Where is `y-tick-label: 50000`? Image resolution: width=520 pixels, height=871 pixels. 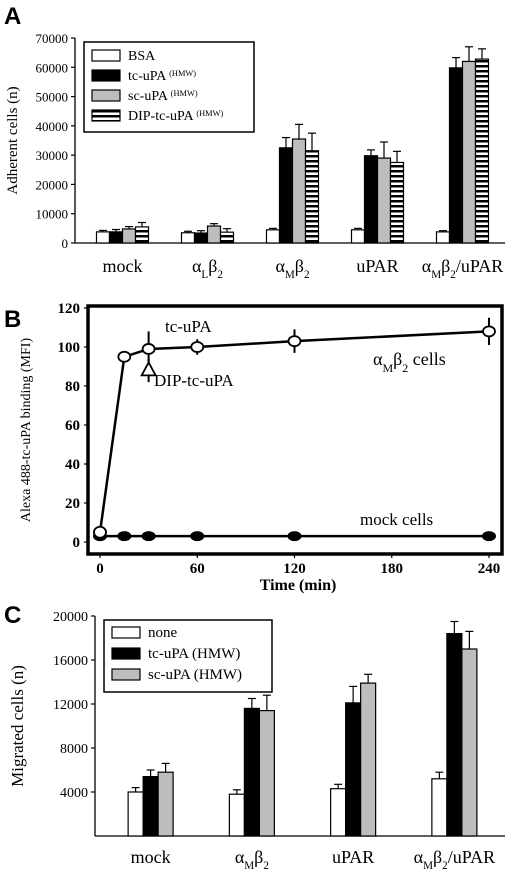 y-tick-label: 50000 is located at coordinates (52, 97).